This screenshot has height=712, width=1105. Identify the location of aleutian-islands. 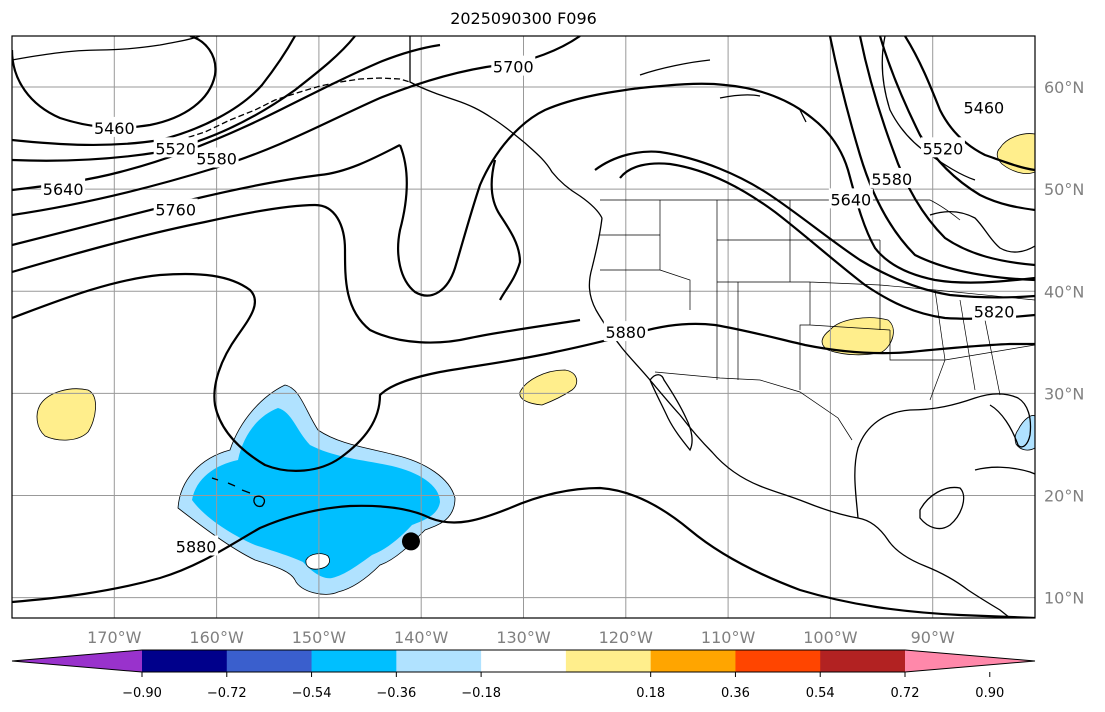
(282, 114).